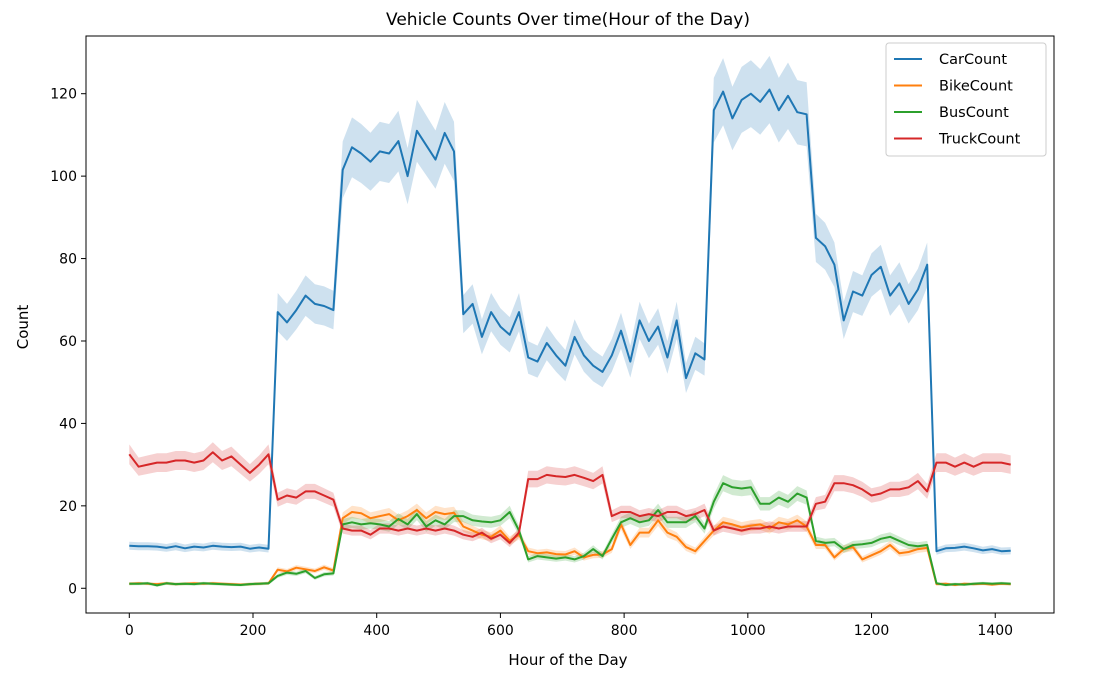 This screenshot has height=692, width=1096. I want to click on buscount-band, so click(570, 531).